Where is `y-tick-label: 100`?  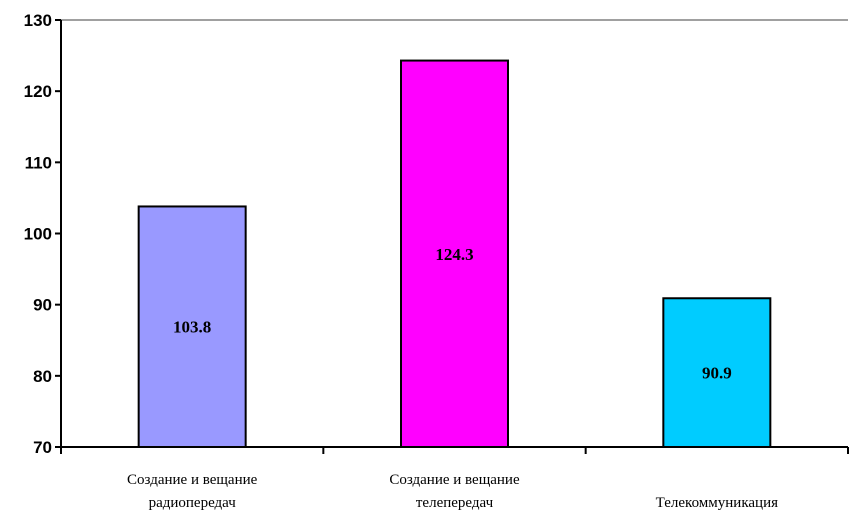 y-tick-label: 100 is located at coordinates (38, 234).